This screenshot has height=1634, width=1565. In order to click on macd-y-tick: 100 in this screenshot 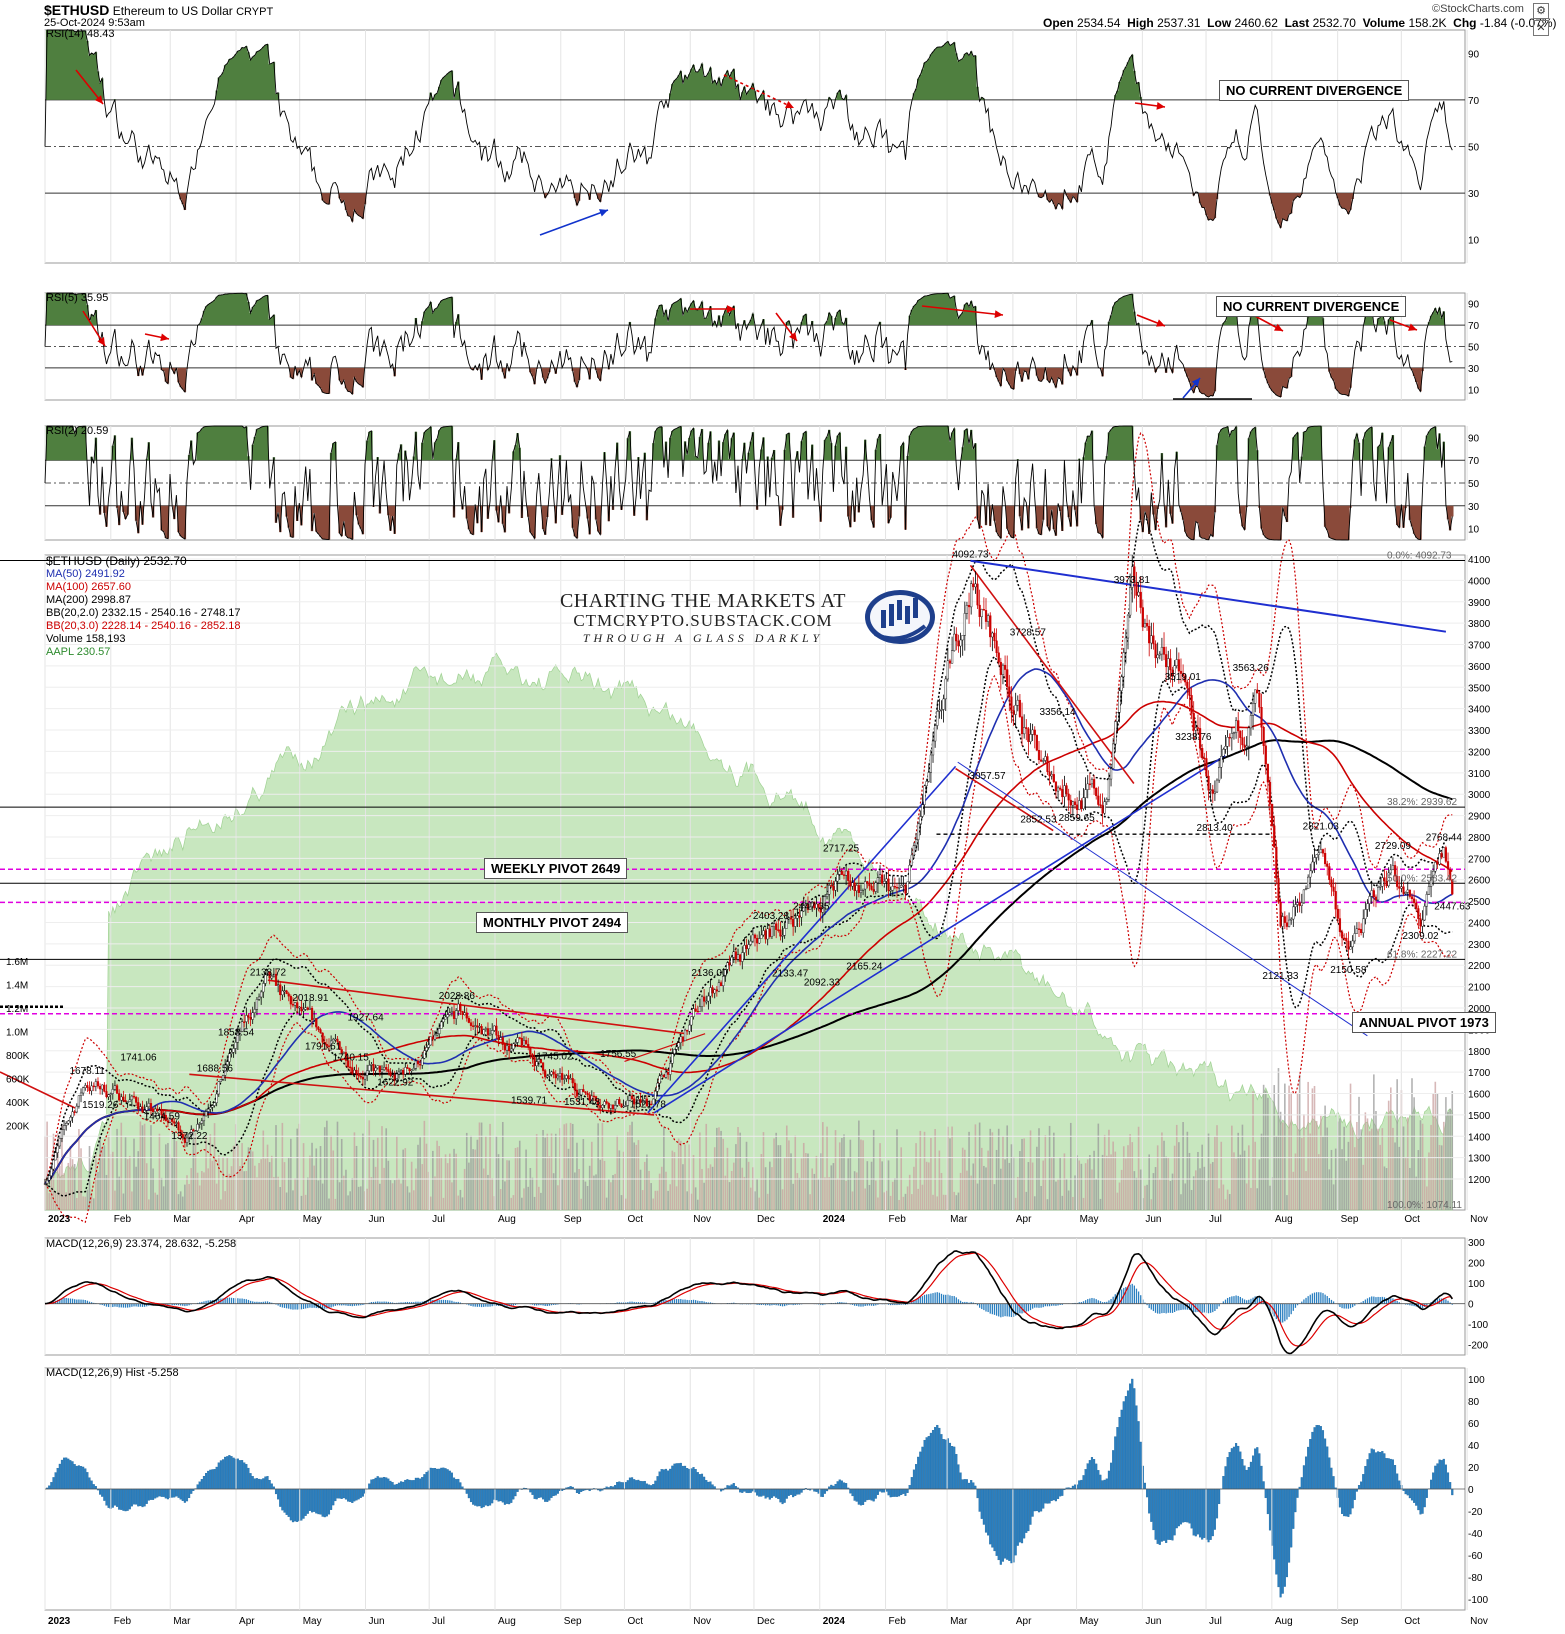, I will do `click(1476, 1284)`.